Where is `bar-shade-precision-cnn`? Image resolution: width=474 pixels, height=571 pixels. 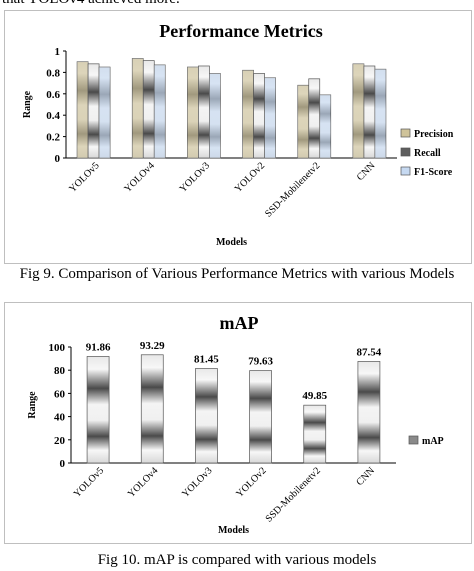
bar-shade-precision-cnn is located at coordinates (358, 111).